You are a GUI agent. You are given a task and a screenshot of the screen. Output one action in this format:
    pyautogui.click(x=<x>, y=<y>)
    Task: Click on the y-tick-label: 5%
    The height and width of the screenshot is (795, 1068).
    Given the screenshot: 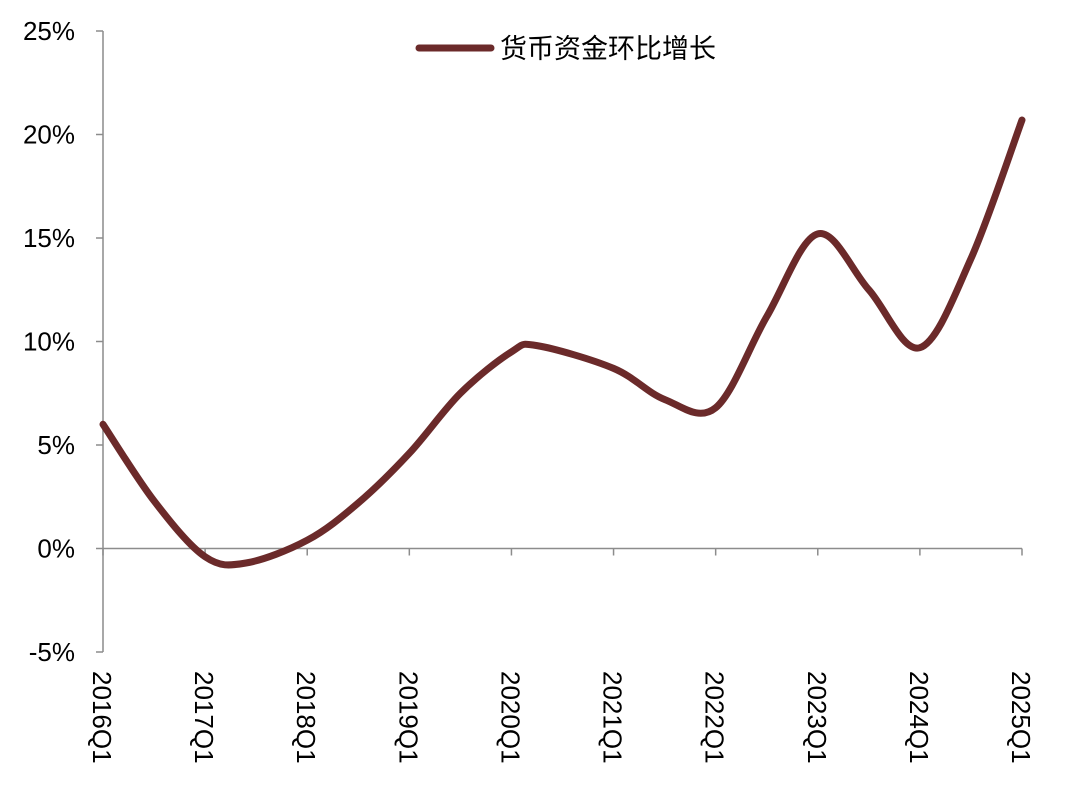 What is the action you would take?
    pyautogui.click(x=56, y=445)
    